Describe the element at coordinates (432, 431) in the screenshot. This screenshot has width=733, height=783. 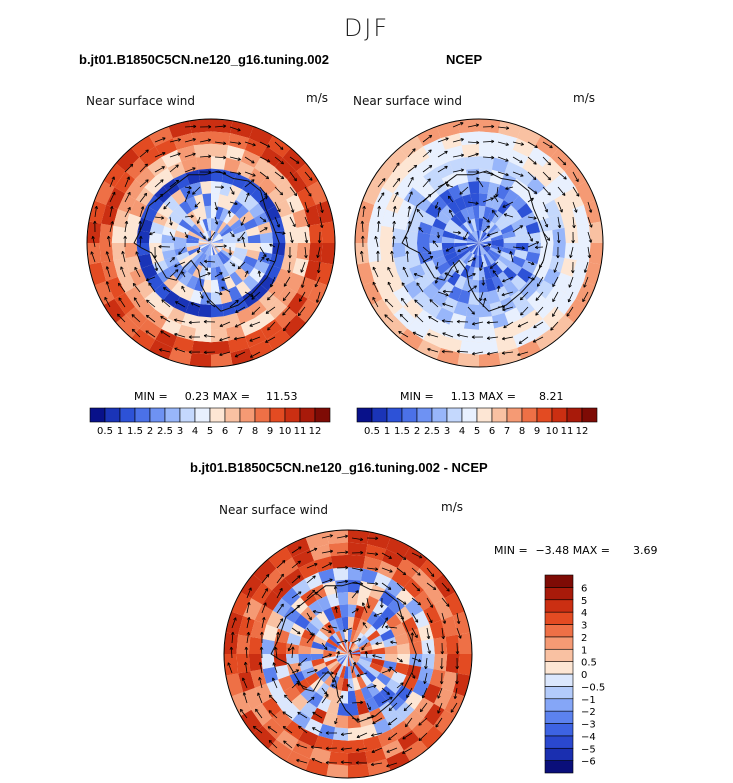
I see `colorbar-tick-label: 2.5` at that location.